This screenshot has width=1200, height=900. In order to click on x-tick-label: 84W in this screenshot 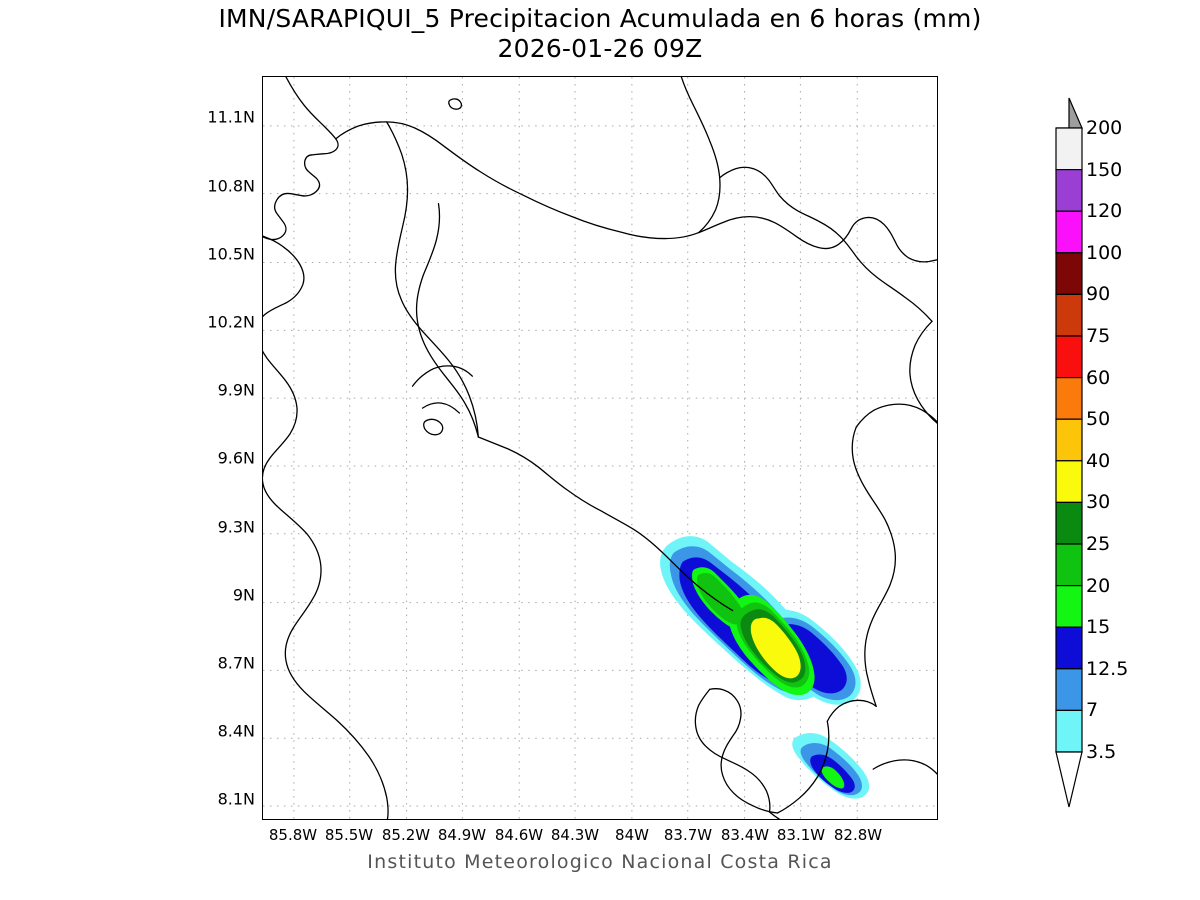, I will do `click(632, 835)`.